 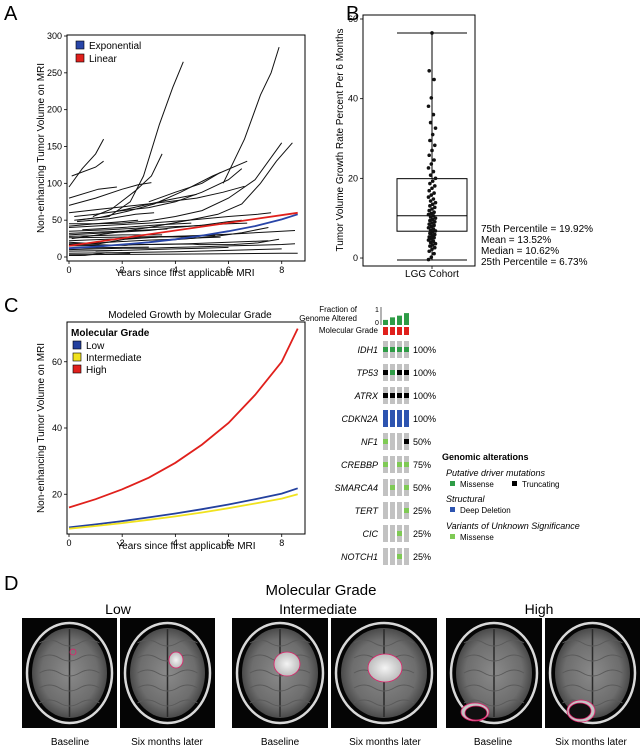 What do you see at coordinates (392, 418) in the screenshot?
I see `gene-cell-deep-deletion` at bounding box center [392, 418].